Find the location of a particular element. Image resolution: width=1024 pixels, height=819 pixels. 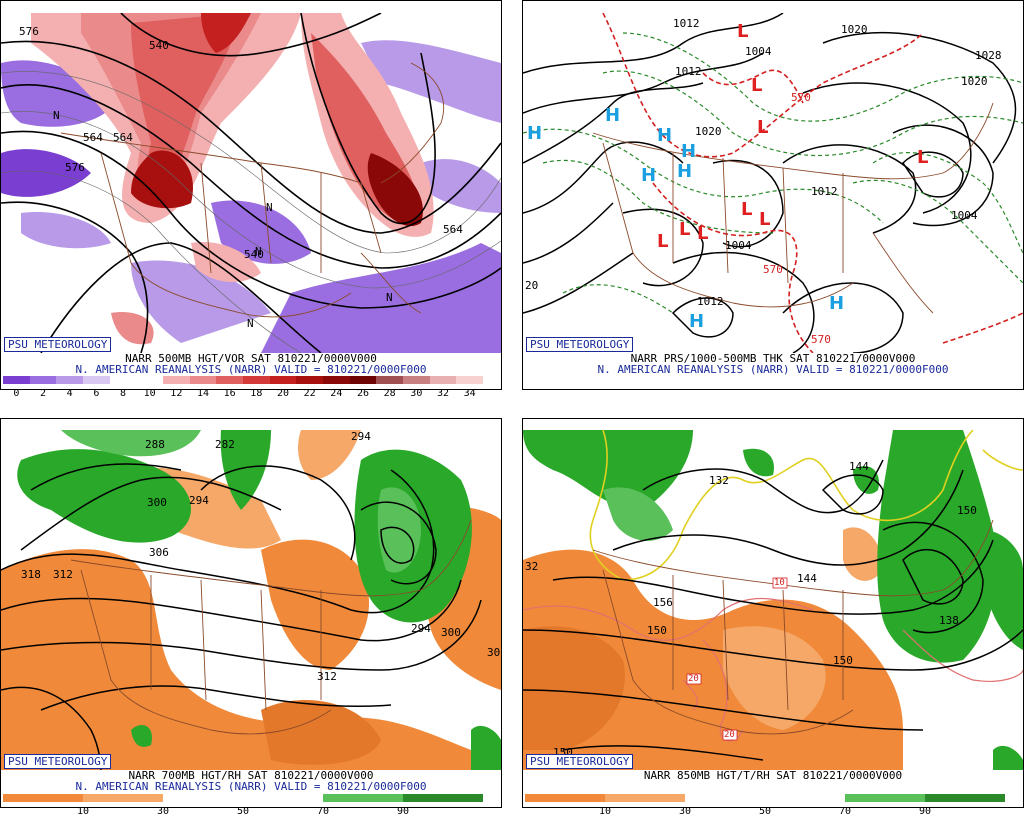

contour-label: 144 is located at coordinates (807, 578).